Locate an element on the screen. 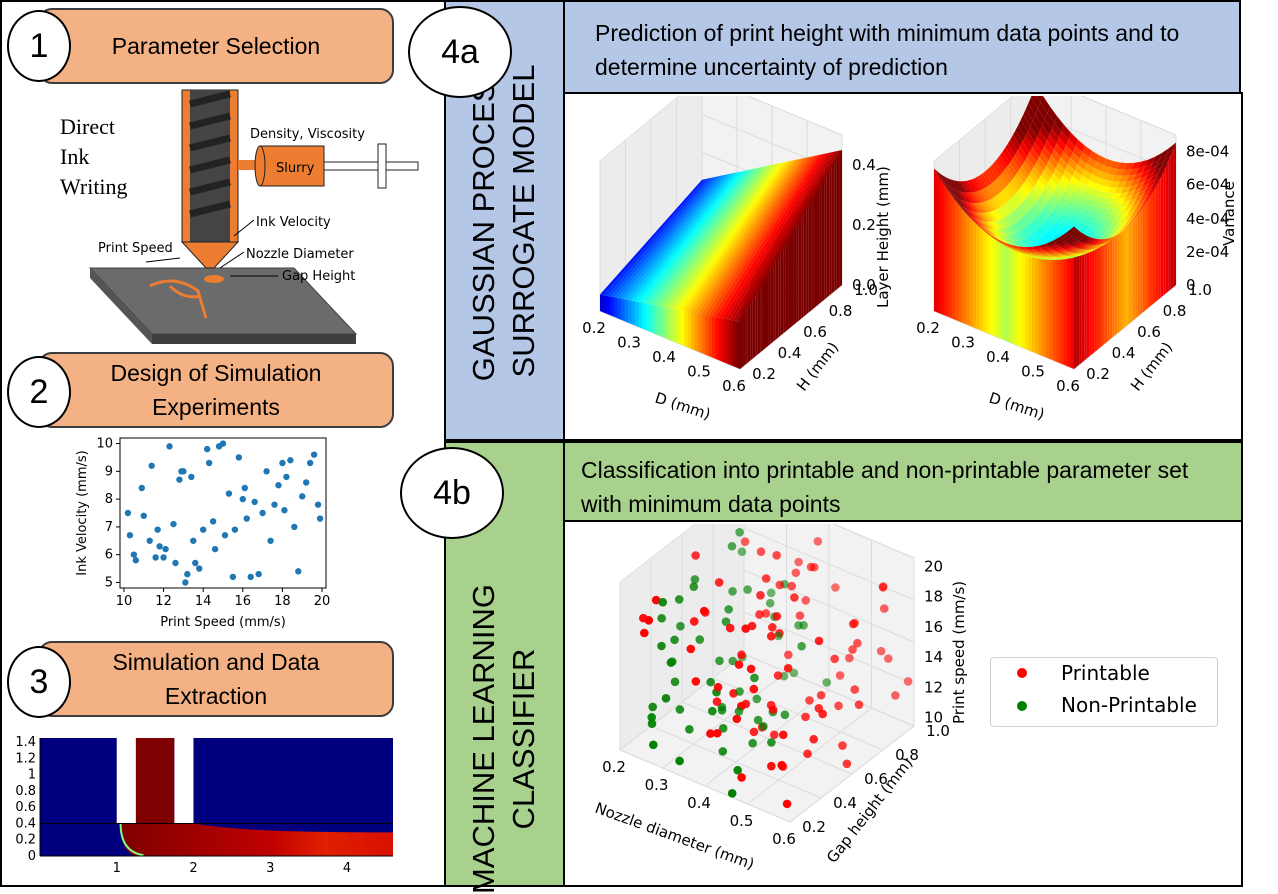 This screenshot has height=894, width=1278. ml-sidebar-line1: MACHINE LEARNING is located at coordinates (485, 739).